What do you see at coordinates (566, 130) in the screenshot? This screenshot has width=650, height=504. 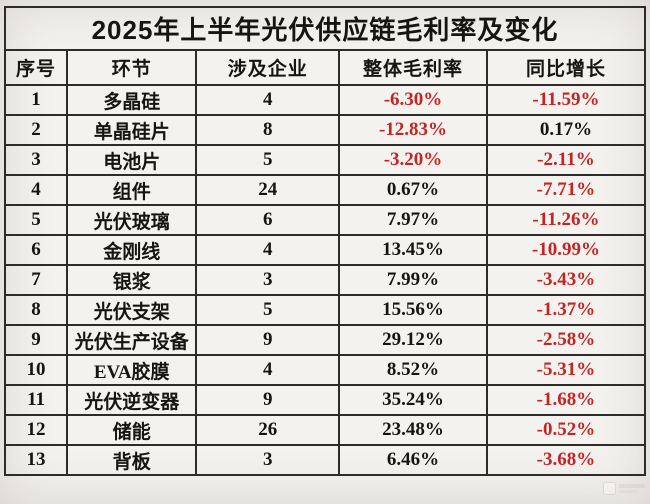 I see `yoy-cell: 0.17%` at bounding box center [566, 130].